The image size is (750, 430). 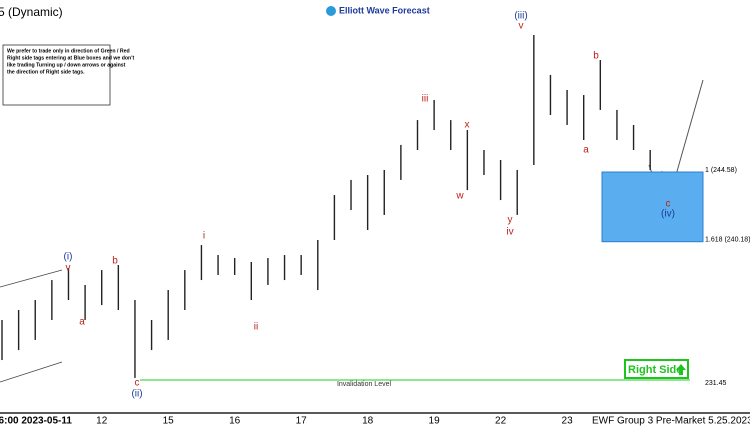 I want to click on wave-label: (iv), so click(x=668, y=214).